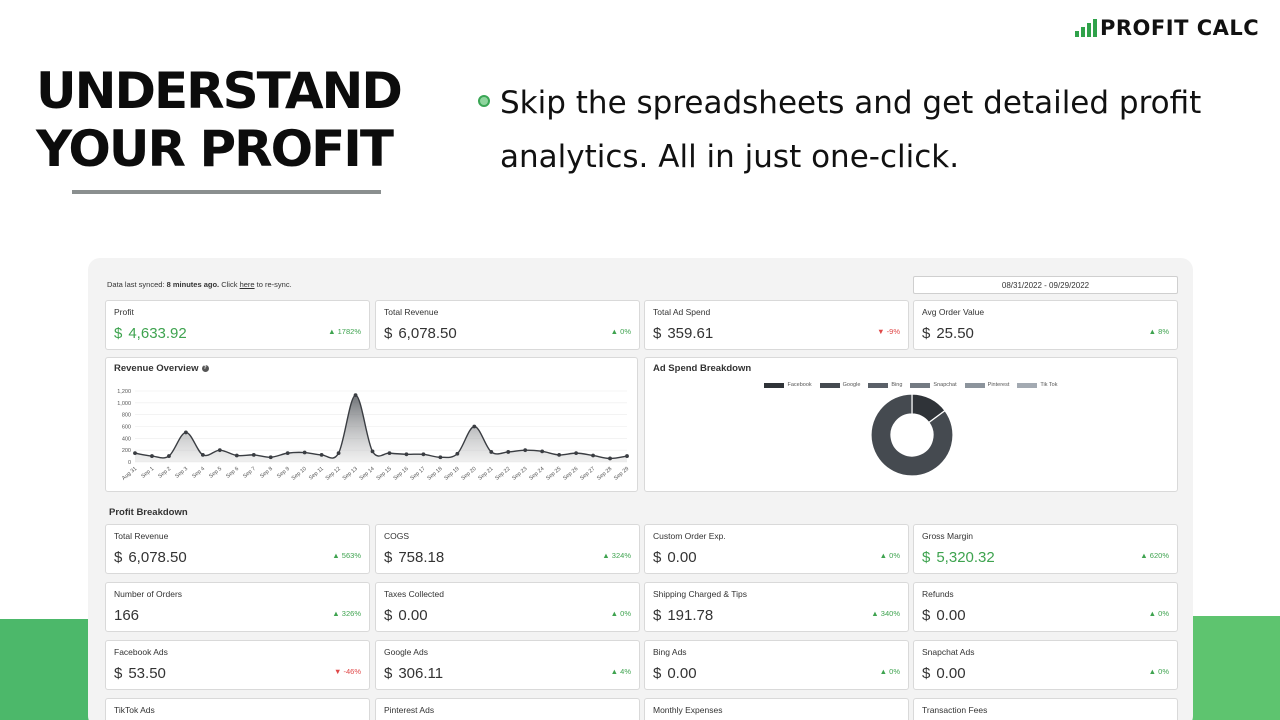 The image size is (1280, 720). What do you see at coordinates (928, 408) in the screenshot?
I see `donut-slice-facebook` at bounding box center [928, 408].